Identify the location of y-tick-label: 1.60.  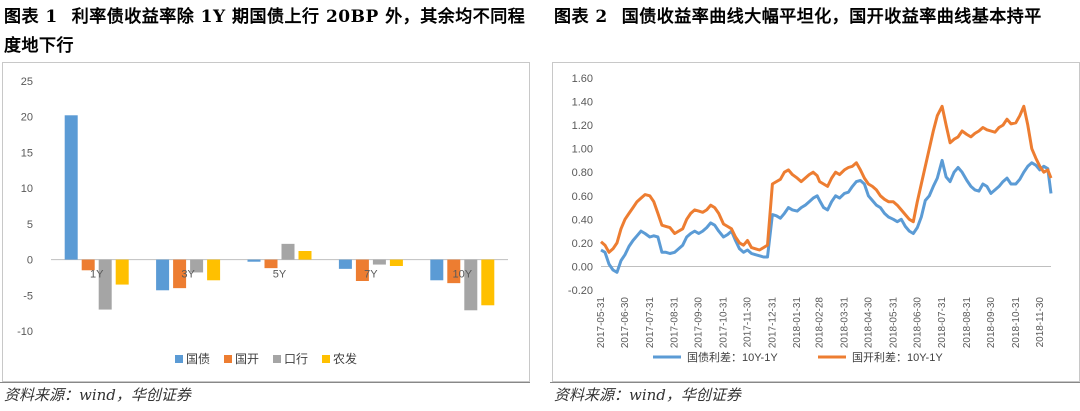
(582, 79).